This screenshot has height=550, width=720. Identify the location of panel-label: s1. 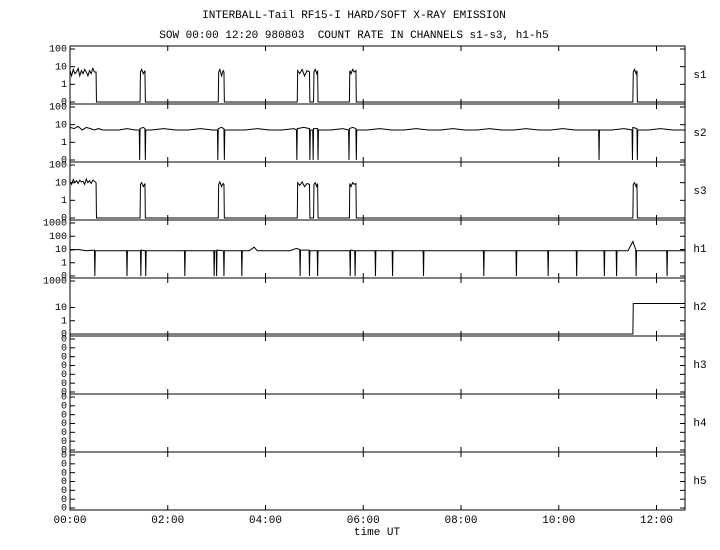
(700, 76).